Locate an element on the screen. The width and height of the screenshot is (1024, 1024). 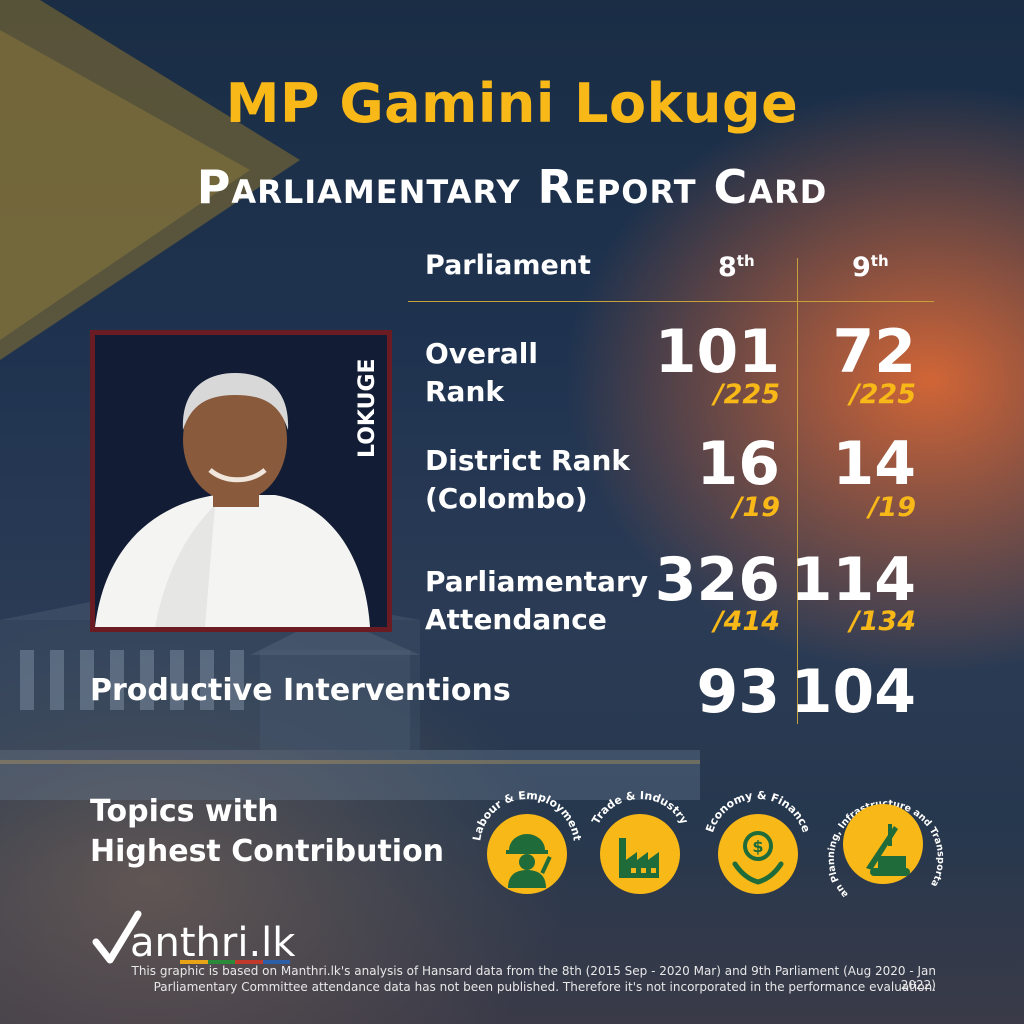
column-header-8th: 8th is located at coordinates (736, 267).